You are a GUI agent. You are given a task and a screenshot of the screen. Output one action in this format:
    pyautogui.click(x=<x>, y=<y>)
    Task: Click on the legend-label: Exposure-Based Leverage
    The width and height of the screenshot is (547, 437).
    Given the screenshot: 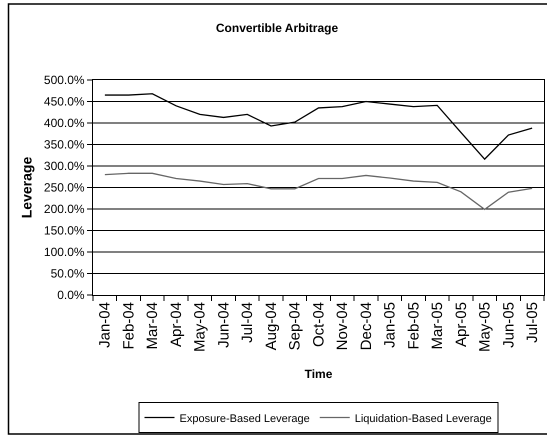 What is the action you would take?
    pyautogui.click(x=245, y=418)
    